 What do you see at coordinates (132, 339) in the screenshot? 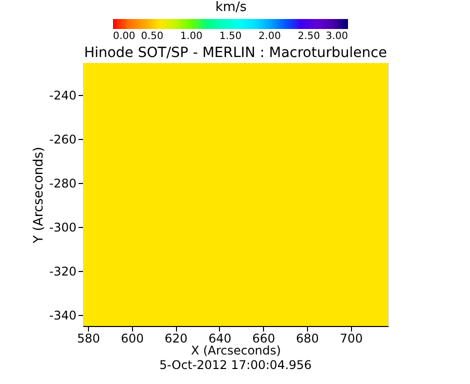
I see `x-tick-label: 600` at bounding box center [132, 339].